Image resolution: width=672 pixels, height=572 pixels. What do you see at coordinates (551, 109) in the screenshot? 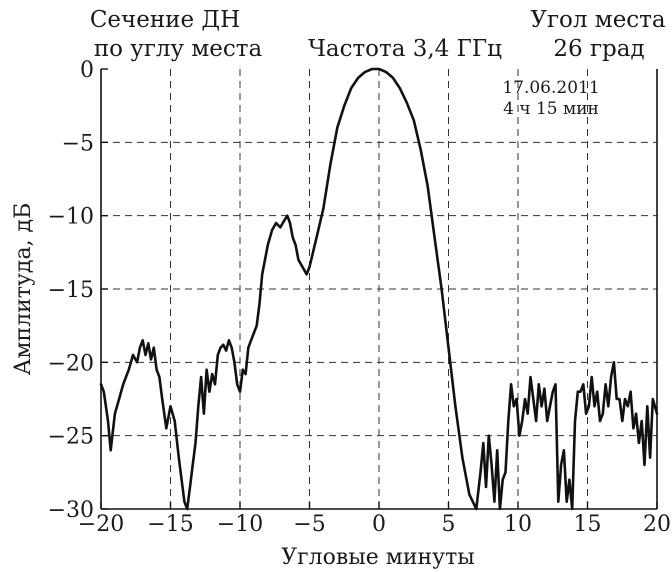
I see `annotation-time: 4 ч 15 мин` at bounding box center [551, 109].